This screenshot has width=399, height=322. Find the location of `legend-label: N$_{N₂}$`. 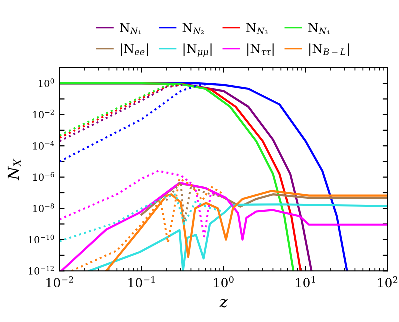

legend-label: N$_{N₂}$ is located at coordinates (193, 28).